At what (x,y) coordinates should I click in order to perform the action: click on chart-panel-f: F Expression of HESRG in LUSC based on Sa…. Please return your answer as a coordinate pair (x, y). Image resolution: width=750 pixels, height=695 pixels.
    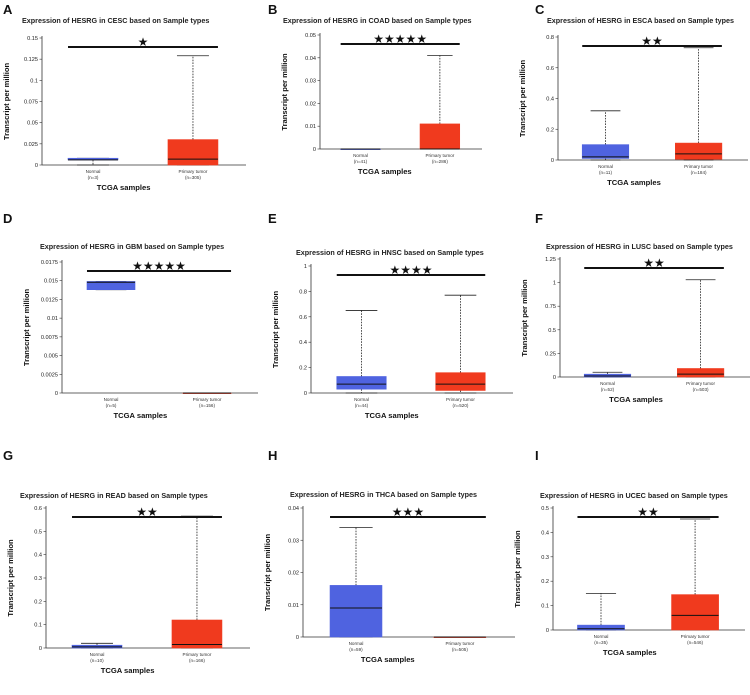
    Looking at the image, I should click on (635, 307).